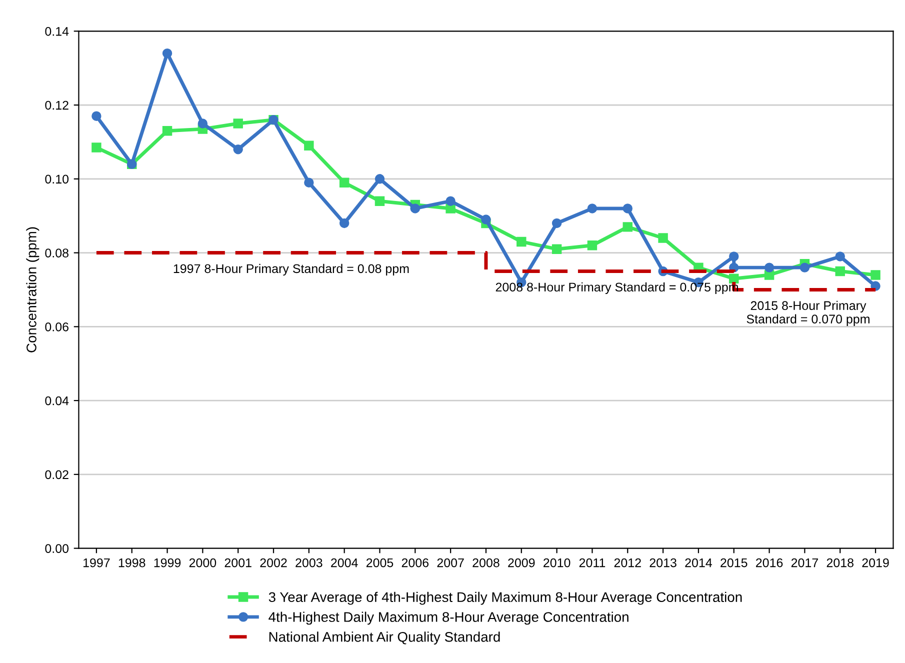  What do you see at coordinates (56, 475) in the screenshot?
I see `y-tick-label: 0.02` at bounding box center [56, 475].